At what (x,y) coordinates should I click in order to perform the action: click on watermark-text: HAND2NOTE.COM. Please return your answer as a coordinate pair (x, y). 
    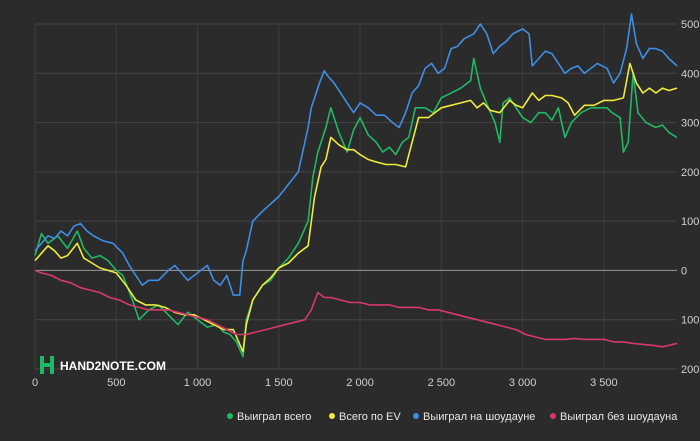
    Looking at the image, I should click on (113, 366).